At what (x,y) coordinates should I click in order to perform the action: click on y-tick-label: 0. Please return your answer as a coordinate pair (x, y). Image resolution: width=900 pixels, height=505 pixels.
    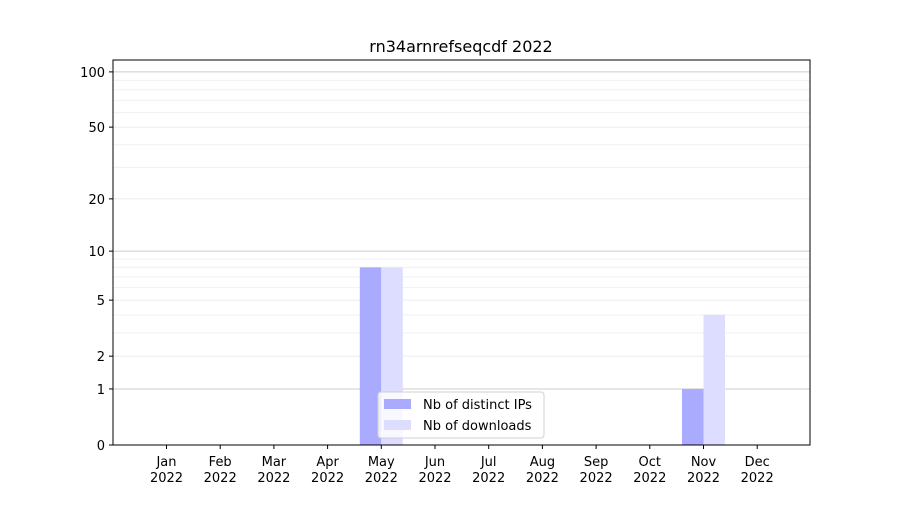
    Looking at the image, I should click on (101, 446).